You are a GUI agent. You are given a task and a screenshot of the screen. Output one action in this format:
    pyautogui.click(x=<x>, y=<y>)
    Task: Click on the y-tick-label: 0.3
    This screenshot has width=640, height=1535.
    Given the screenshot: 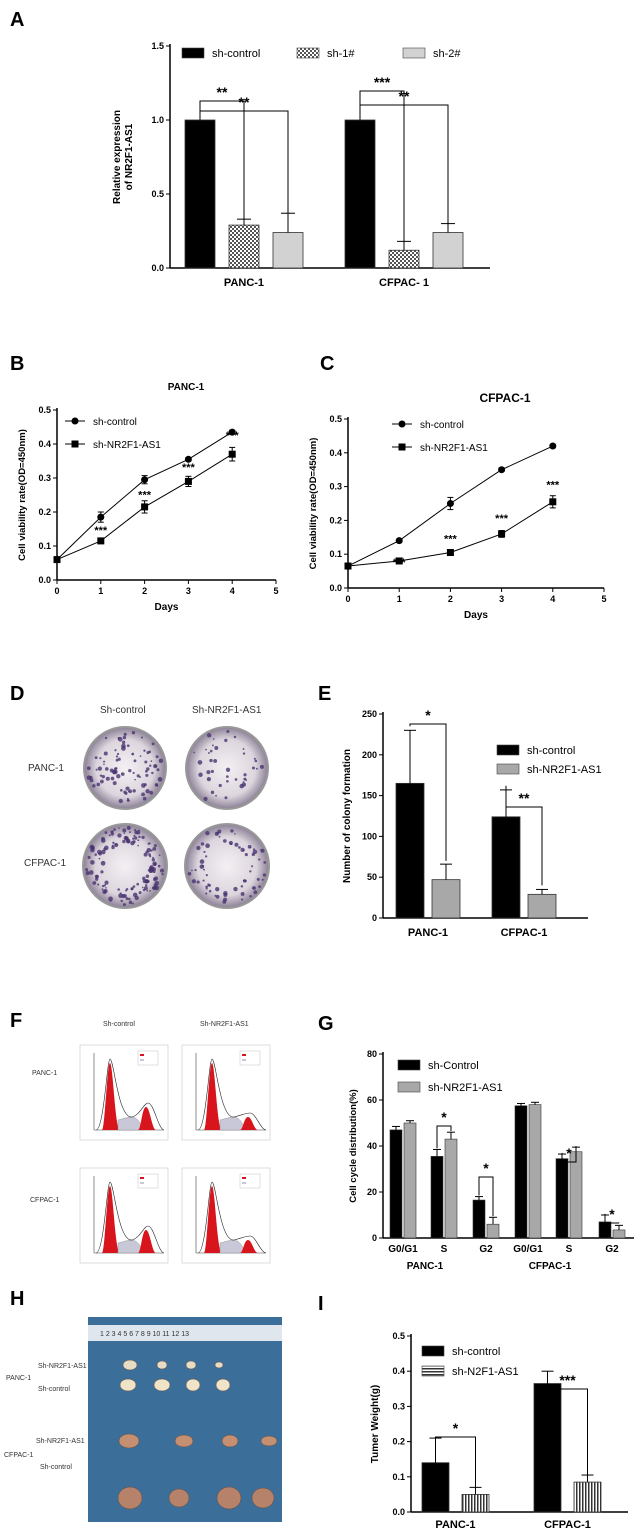 What is the action you would take?
    pyautogui.click(x=335, y=487)
    